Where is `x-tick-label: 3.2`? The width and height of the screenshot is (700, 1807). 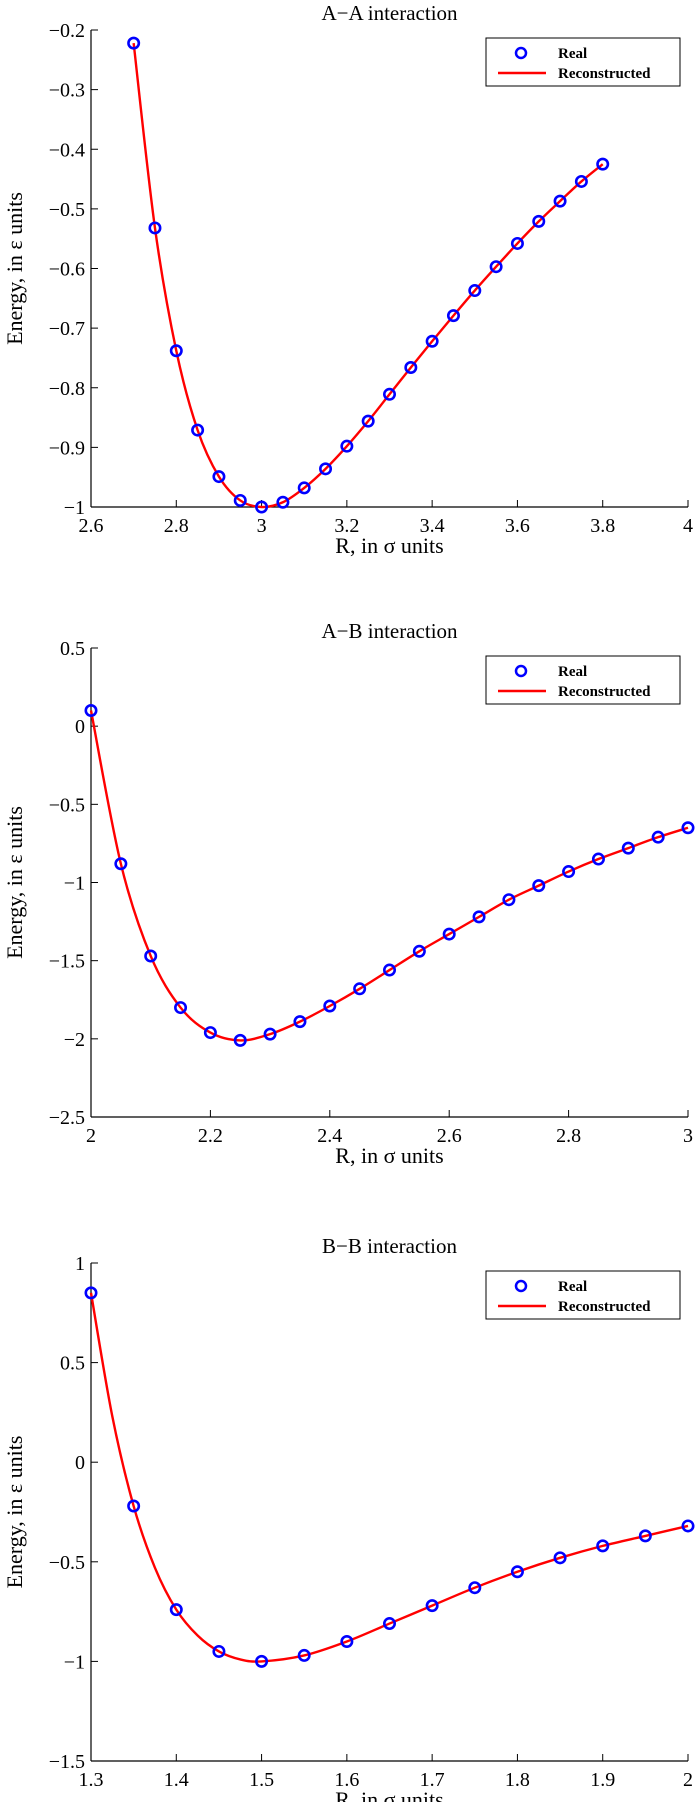
x-tick-label: 3.2 is located at coordinates (346, 526).